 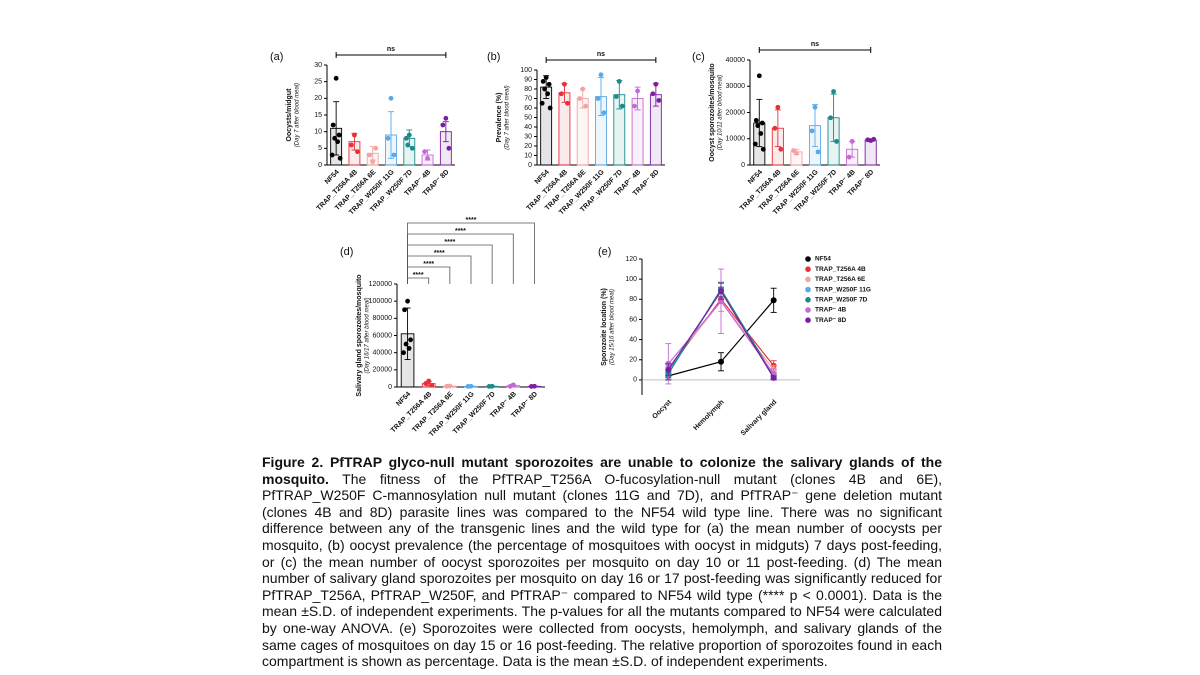 What do you see at coordinates (346, 252) in the screenshot?
I see `panel-label: (d)` at bounding box center [346, 252].